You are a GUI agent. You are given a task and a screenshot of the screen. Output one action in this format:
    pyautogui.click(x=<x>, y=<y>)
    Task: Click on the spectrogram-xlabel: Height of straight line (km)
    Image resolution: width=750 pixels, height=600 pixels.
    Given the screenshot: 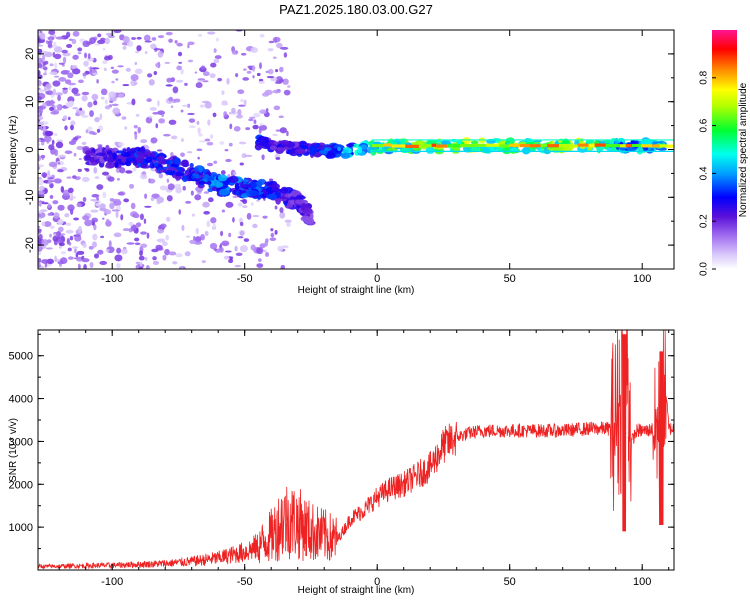 What is the action you would take?
    pyautogui.click(x=356, y=290)
    